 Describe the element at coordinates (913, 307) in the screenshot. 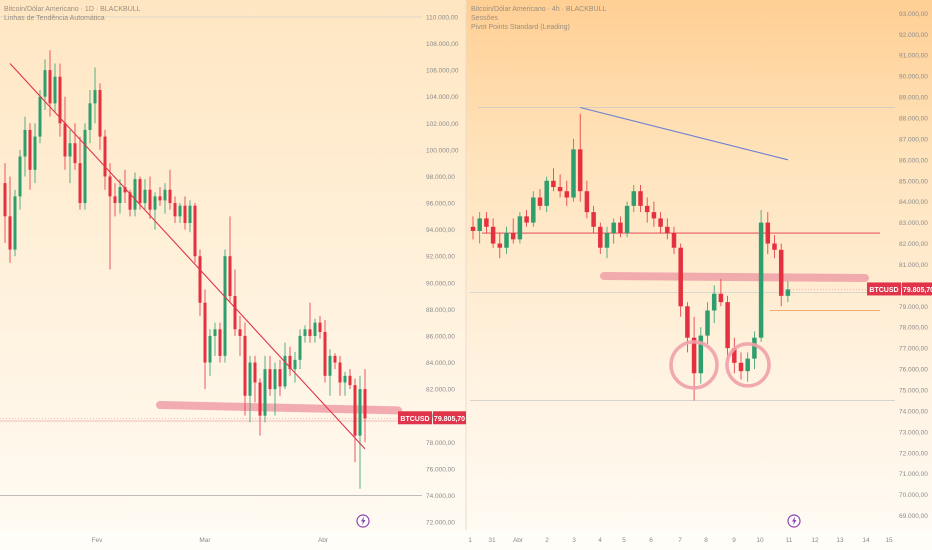

I see `right-y-tick: 79.000,00` at that location.